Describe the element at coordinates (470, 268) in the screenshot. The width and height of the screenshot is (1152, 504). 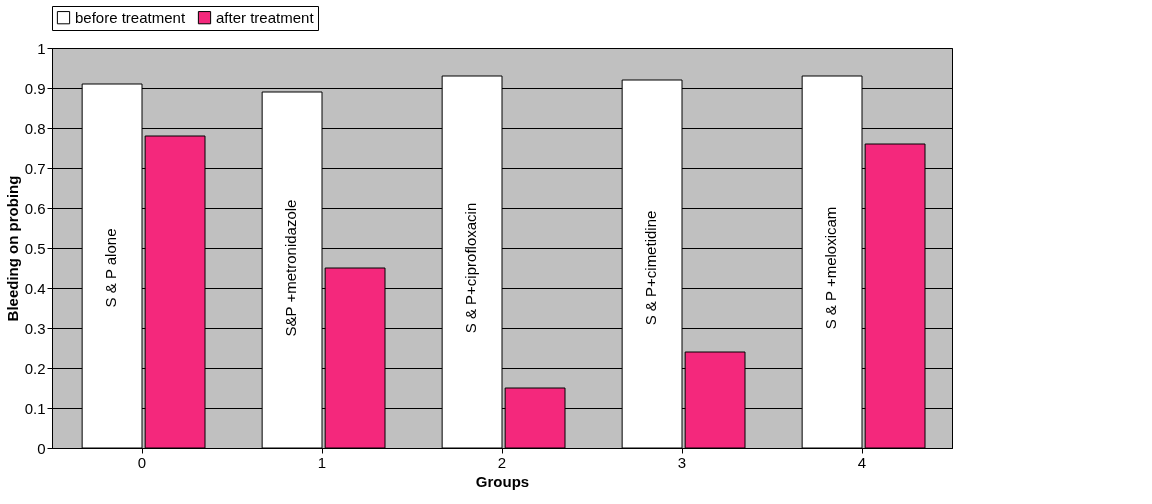
I see `annotation: S & P+ciprofloxacin` at that location.